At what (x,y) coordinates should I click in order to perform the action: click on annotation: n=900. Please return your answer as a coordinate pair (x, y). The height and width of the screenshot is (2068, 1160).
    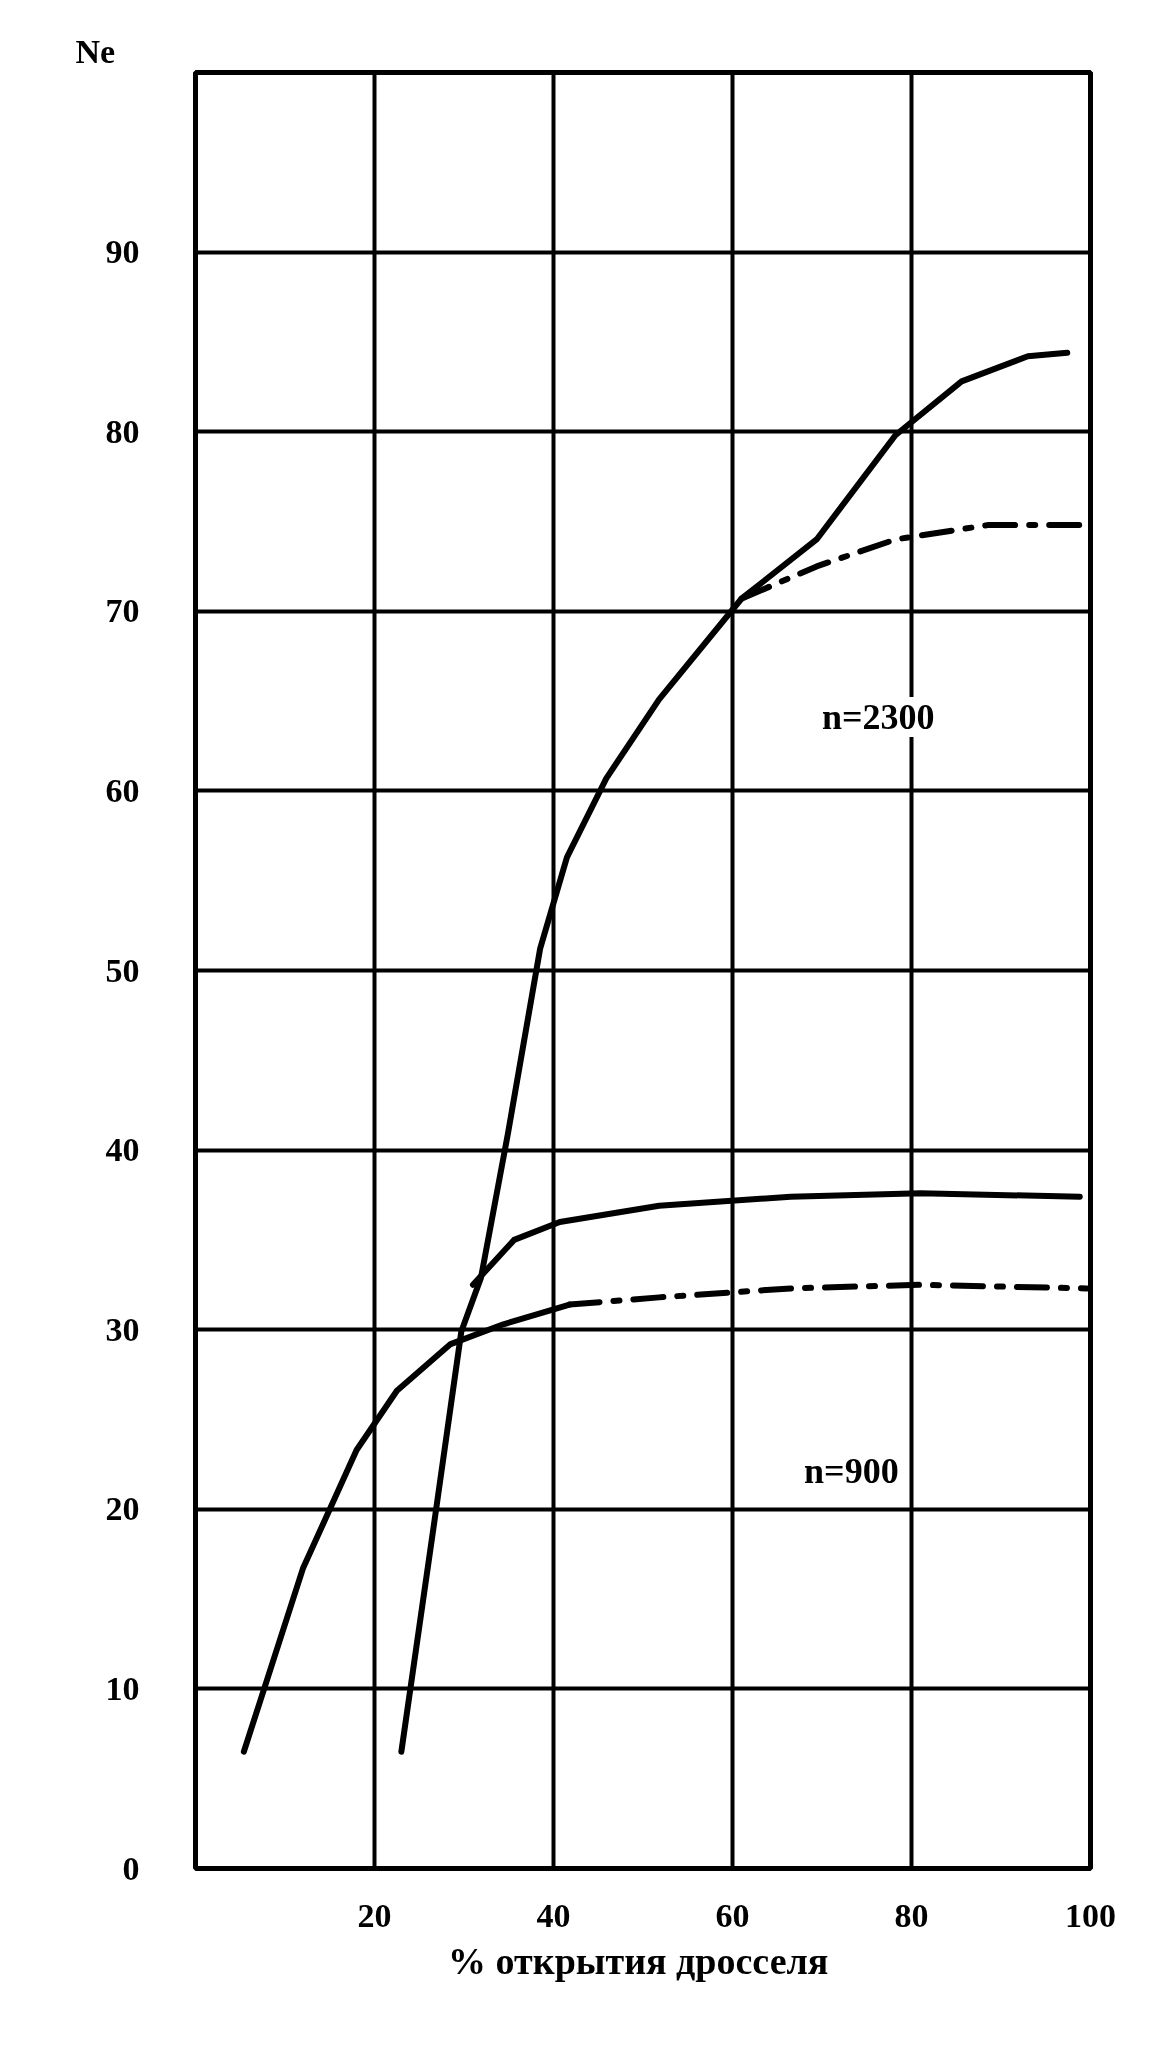
    Looking at the image, I should click on (851, 1471).